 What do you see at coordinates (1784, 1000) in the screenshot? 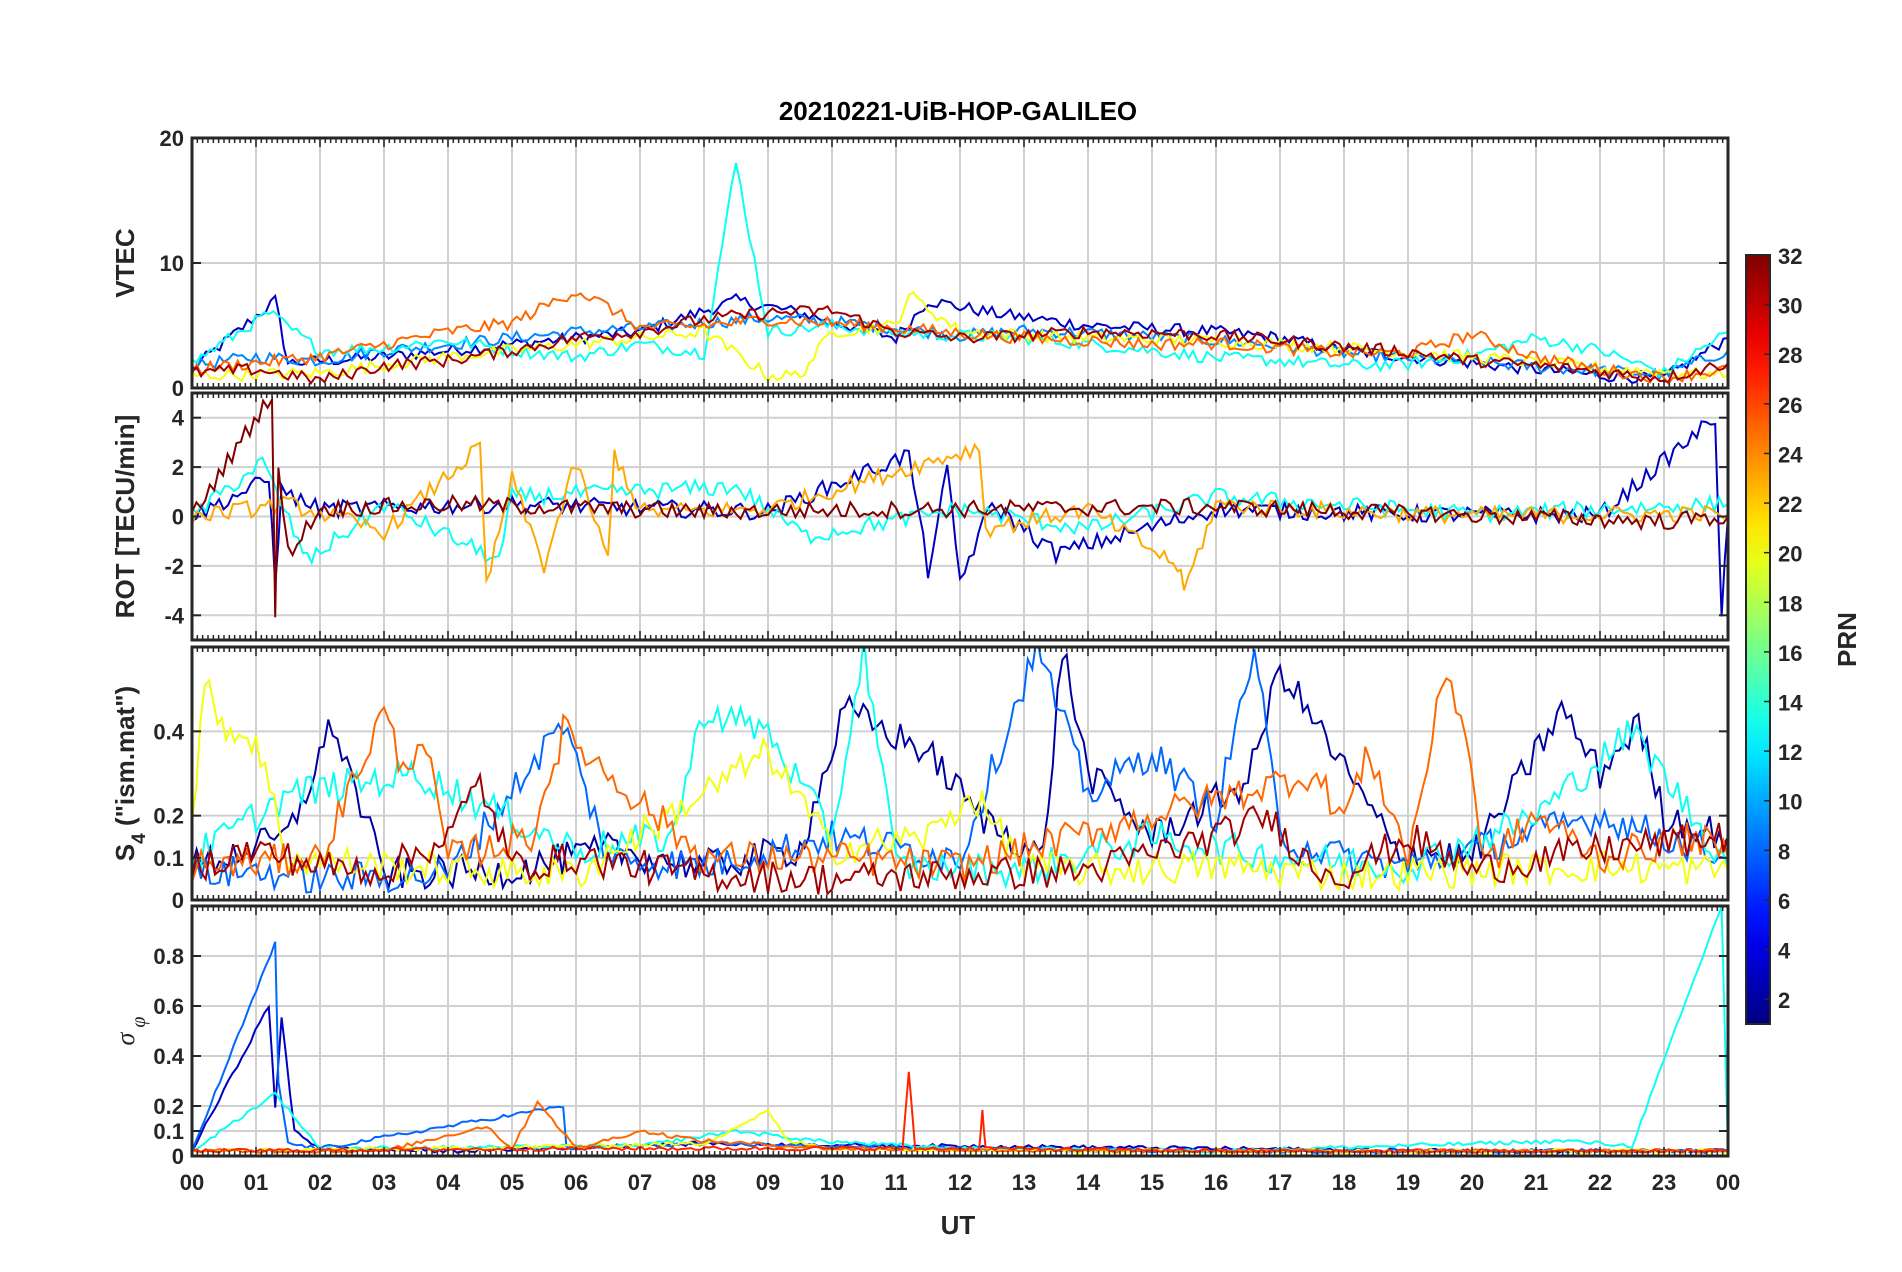
I see `colorbar-tick-label-0: 2` at bounding box center [1784, 1000].